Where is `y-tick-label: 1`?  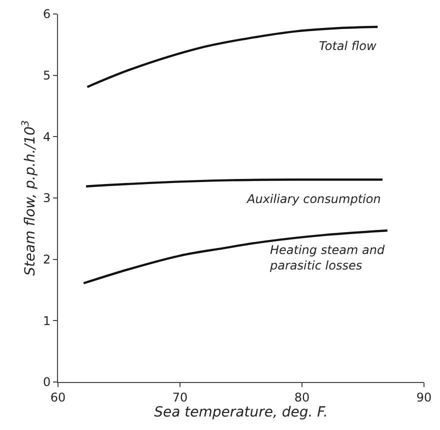
y-tick-label: 1 is located at coordinates (46, 321).